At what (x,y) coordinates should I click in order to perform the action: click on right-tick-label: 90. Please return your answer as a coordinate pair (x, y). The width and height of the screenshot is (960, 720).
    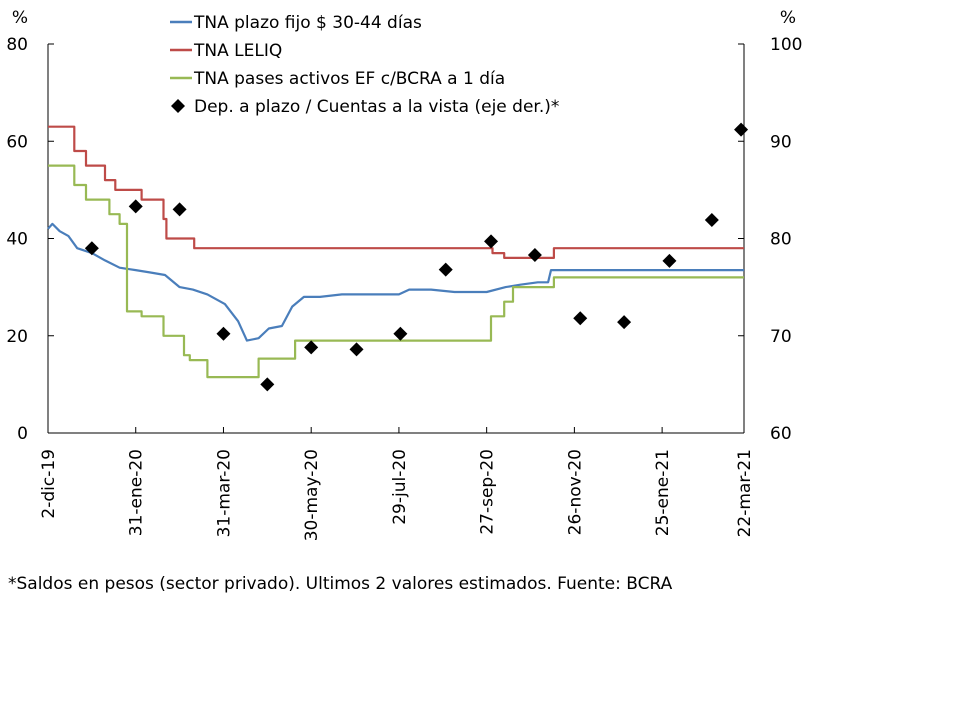
    Looking at the image, I should click on (781, 142).